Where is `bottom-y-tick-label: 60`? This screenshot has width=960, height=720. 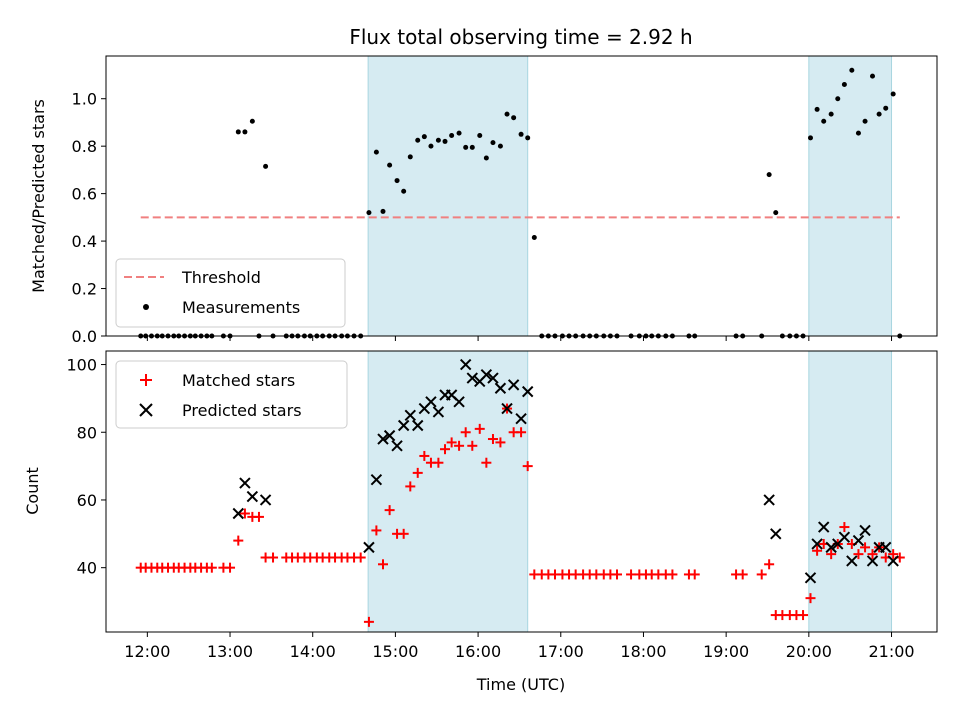
bottom-y-tick-label: 60 is located at coordinates (87, 500).